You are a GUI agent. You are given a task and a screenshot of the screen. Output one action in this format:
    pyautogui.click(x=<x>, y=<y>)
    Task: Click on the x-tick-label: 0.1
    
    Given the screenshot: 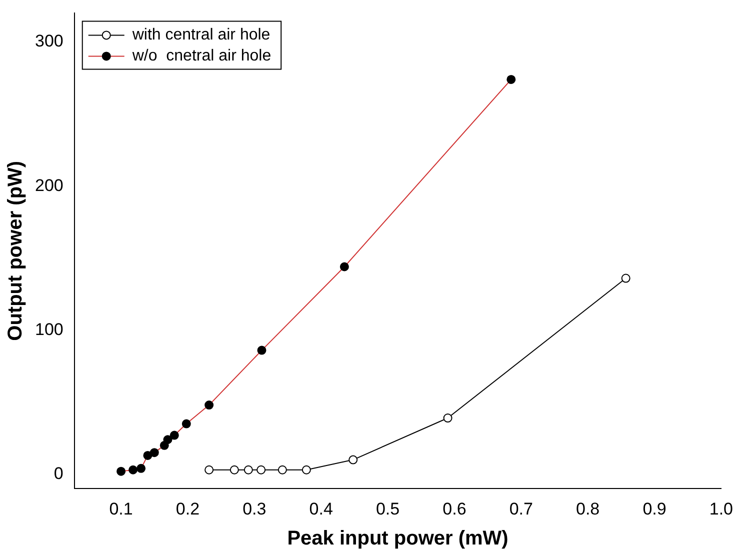 What is the action you would take?
    pyautogui.click(x=121, y=508)
    